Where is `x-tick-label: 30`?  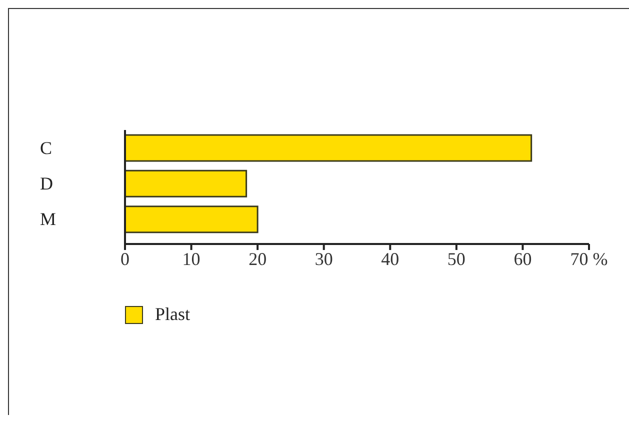
x-tick-label: 30 is located at coordinates (323, 258).